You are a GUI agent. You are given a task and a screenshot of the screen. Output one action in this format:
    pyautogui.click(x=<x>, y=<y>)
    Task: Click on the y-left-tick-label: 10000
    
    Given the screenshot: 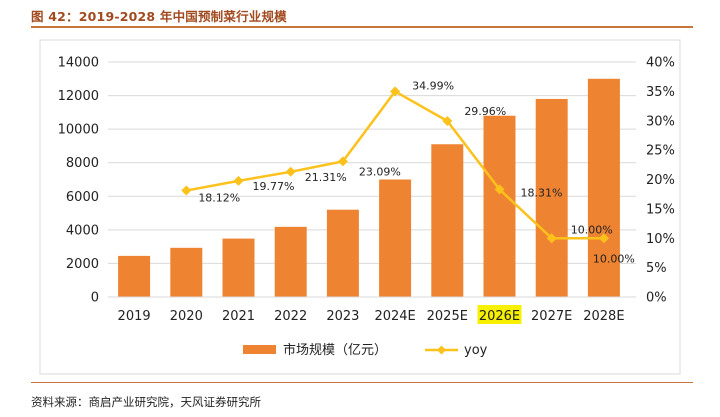 What is the action you would take?
    pyautogui.click(x=78, y=130)
    